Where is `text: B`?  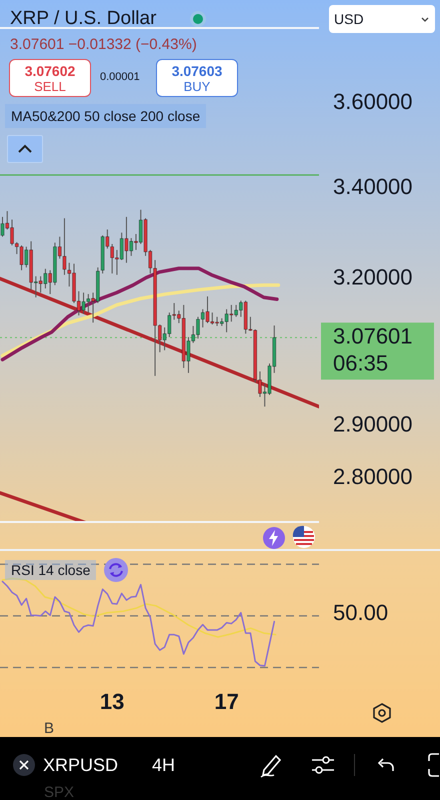 text: B is located at coordinates (49, 728).